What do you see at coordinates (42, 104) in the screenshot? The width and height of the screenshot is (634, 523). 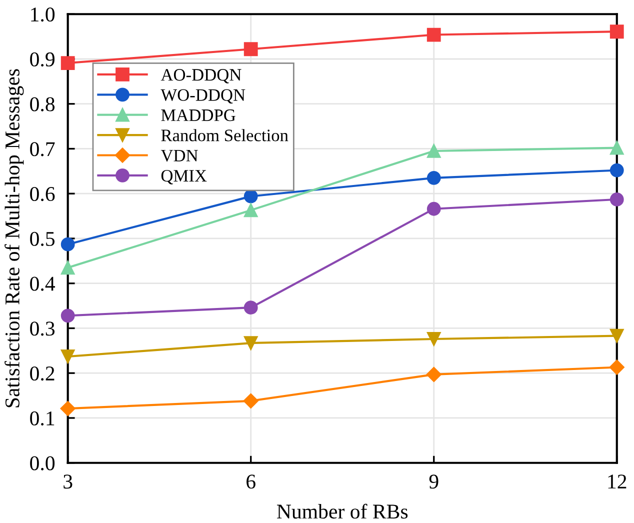 I see `y-tick-label: 0.8` at bounding box center [42, 104].